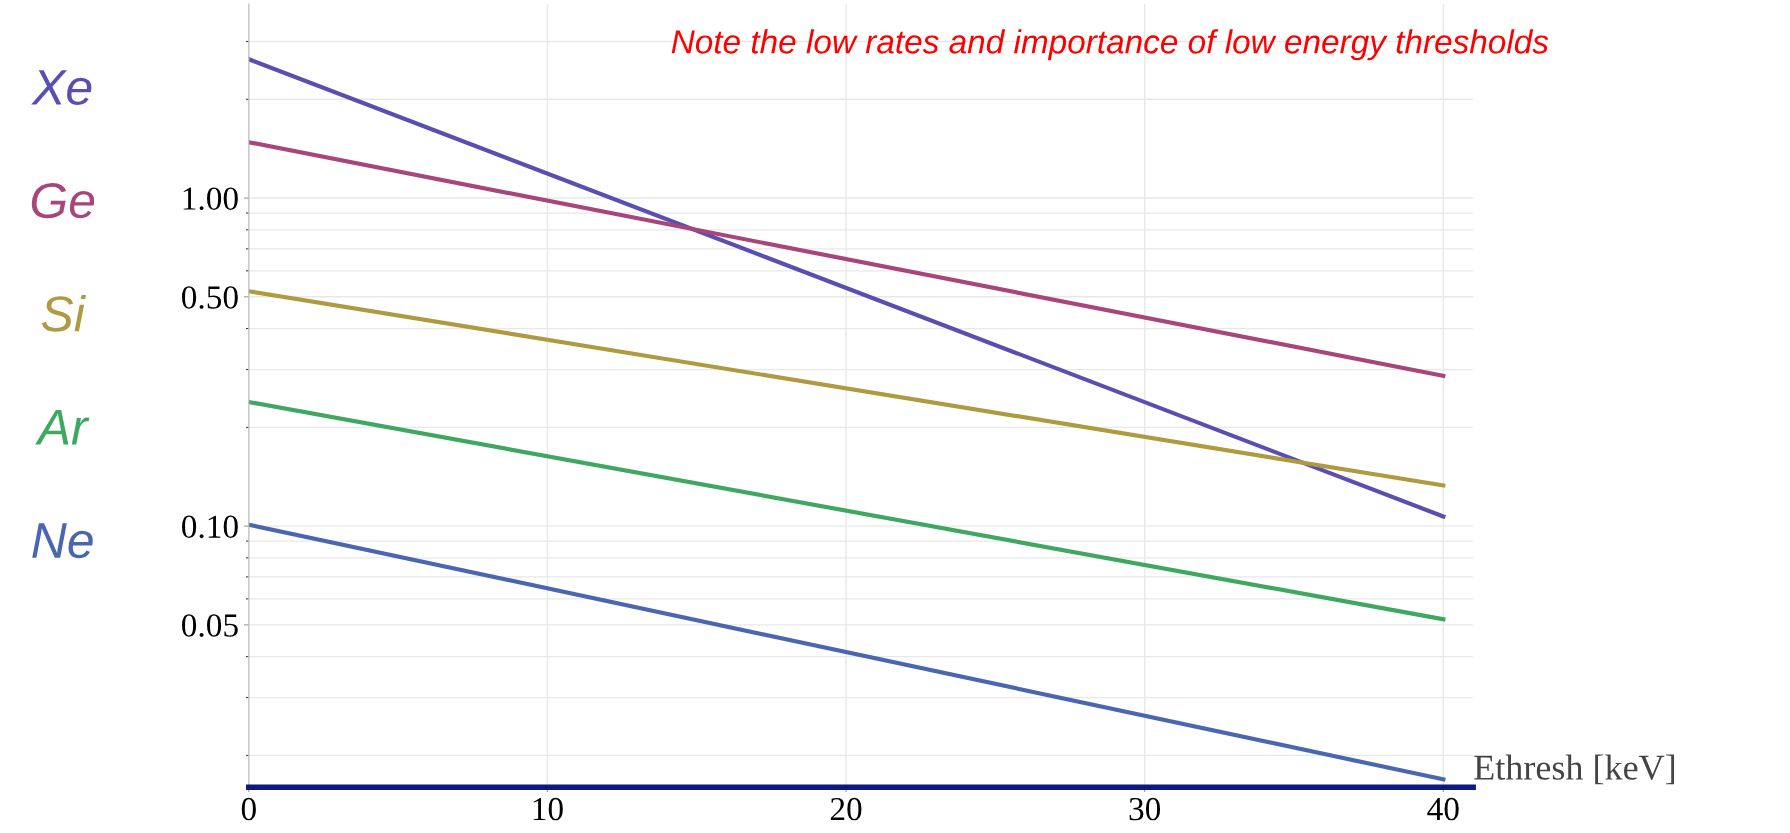 This screenshot has width=1790, height=833. Describe the element at coordinates (61, 88) in the screenshot. I see `text: Xe` at that location.